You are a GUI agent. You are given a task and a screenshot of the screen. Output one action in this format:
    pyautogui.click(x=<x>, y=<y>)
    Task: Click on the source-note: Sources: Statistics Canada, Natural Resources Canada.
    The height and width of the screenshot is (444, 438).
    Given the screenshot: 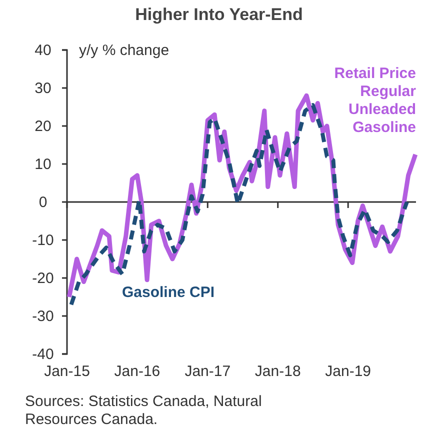 What is the action you would take?
    pyautogui.click(x=143, y=410)
    